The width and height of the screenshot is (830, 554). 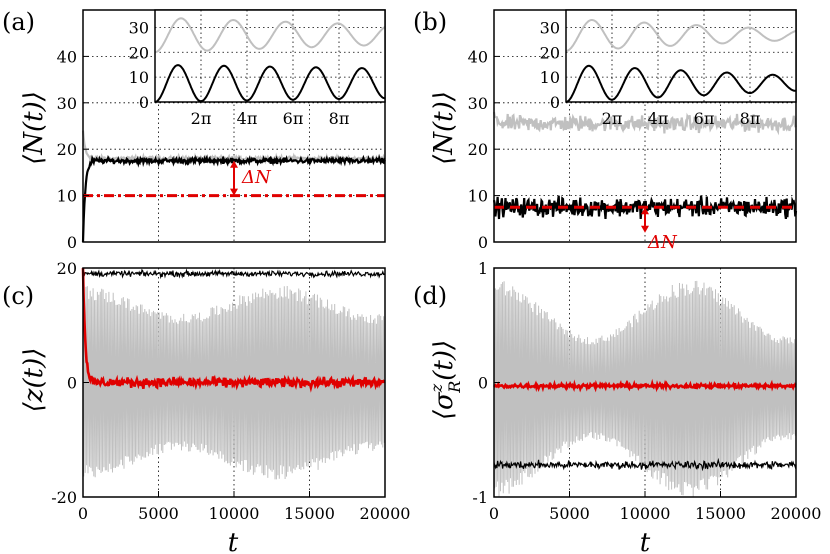 I want to click on y-tick-label-d: 1, so click(x=483, y=268).